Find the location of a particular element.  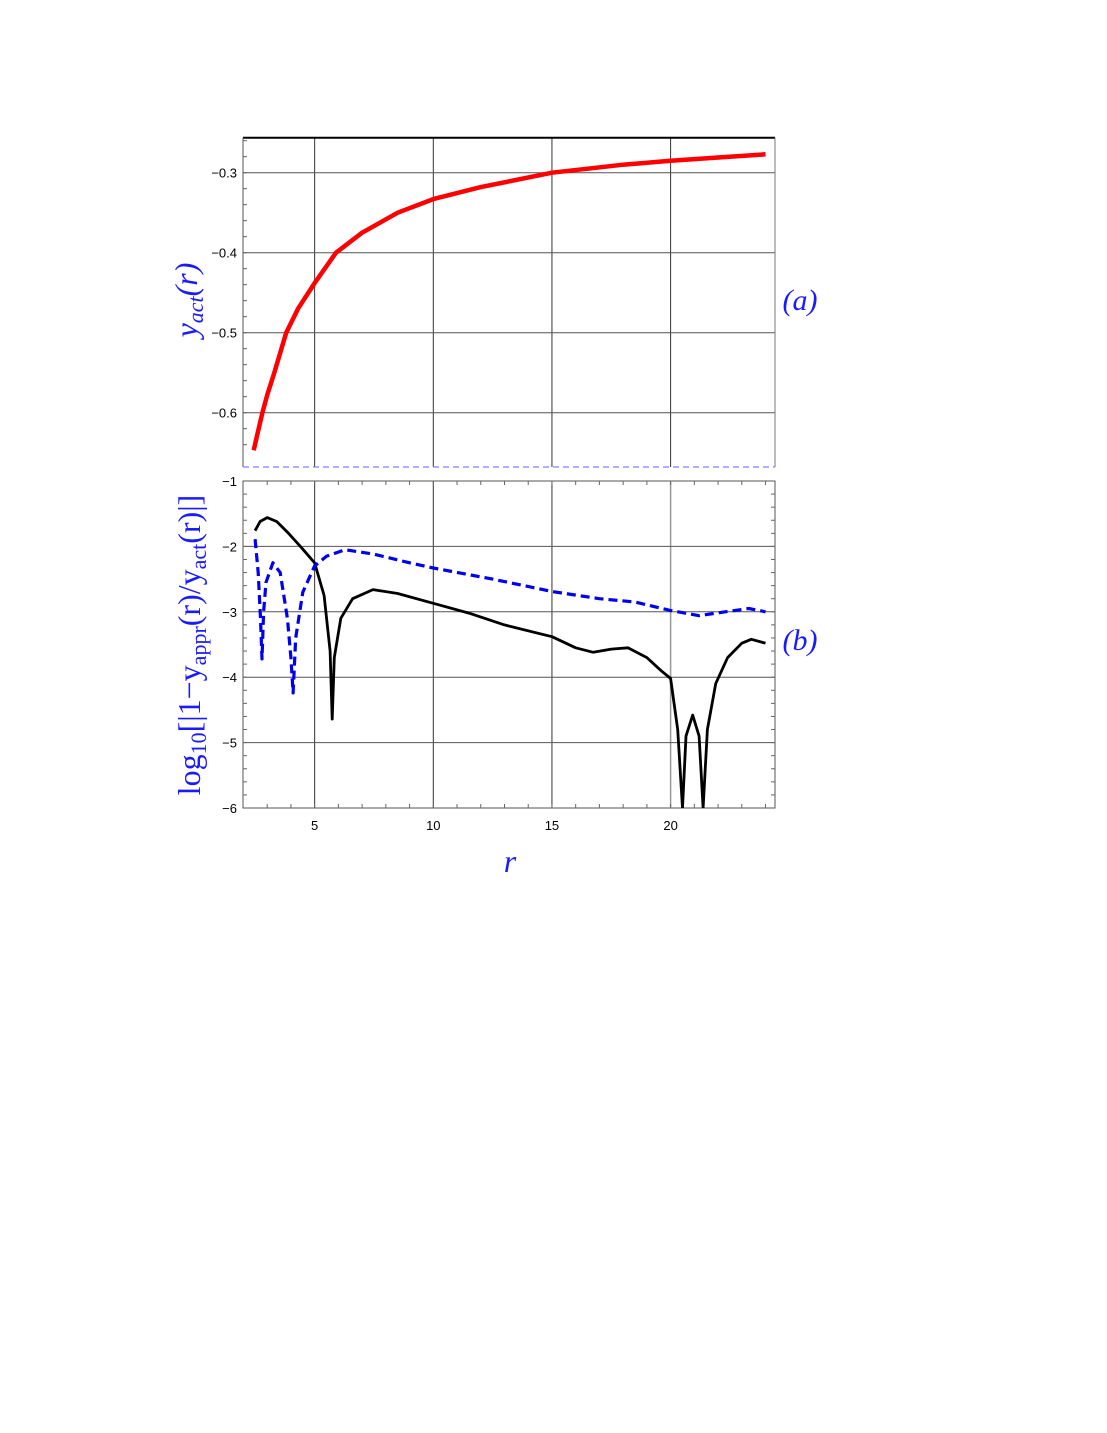

y-tick-label: −0.6 is located at coordinates (224, 413).